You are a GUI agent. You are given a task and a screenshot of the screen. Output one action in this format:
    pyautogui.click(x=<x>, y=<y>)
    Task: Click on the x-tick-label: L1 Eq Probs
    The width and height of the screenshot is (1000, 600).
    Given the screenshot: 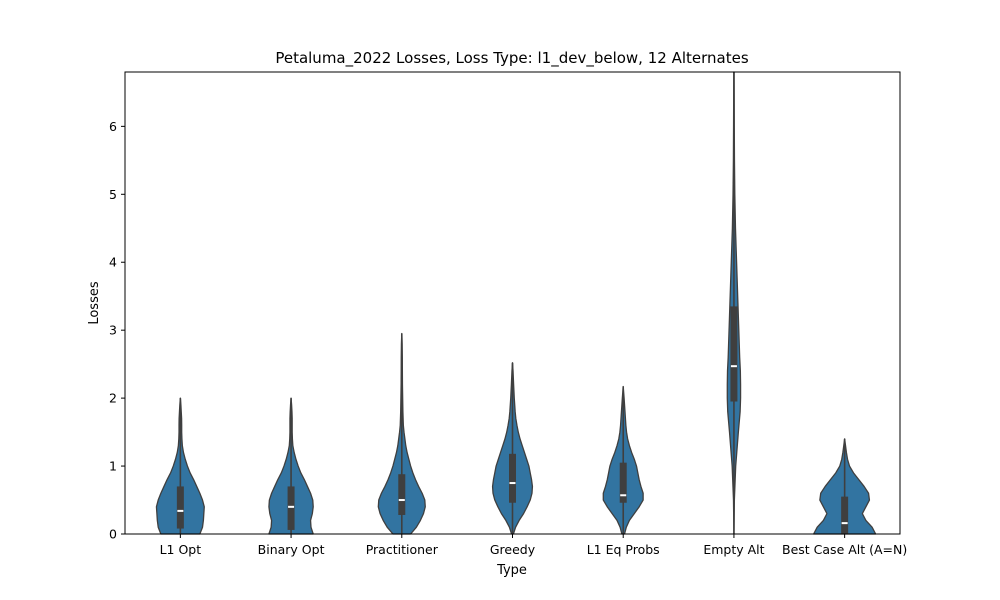 What is the action you would take?
    pyautogui.click(x=623, y=549)
    